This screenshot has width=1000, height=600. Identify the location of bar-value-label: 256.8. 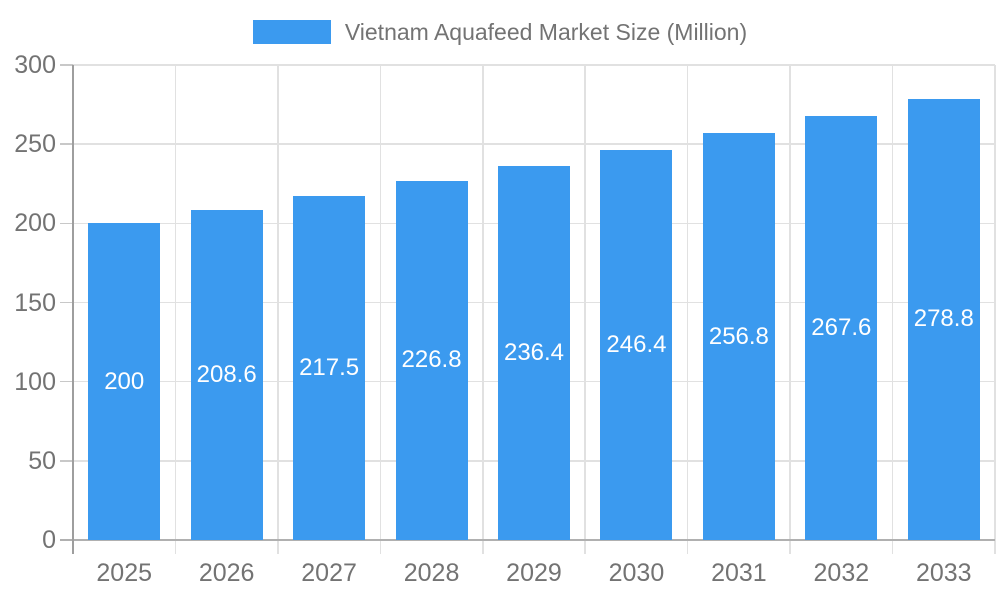
(738, 336).